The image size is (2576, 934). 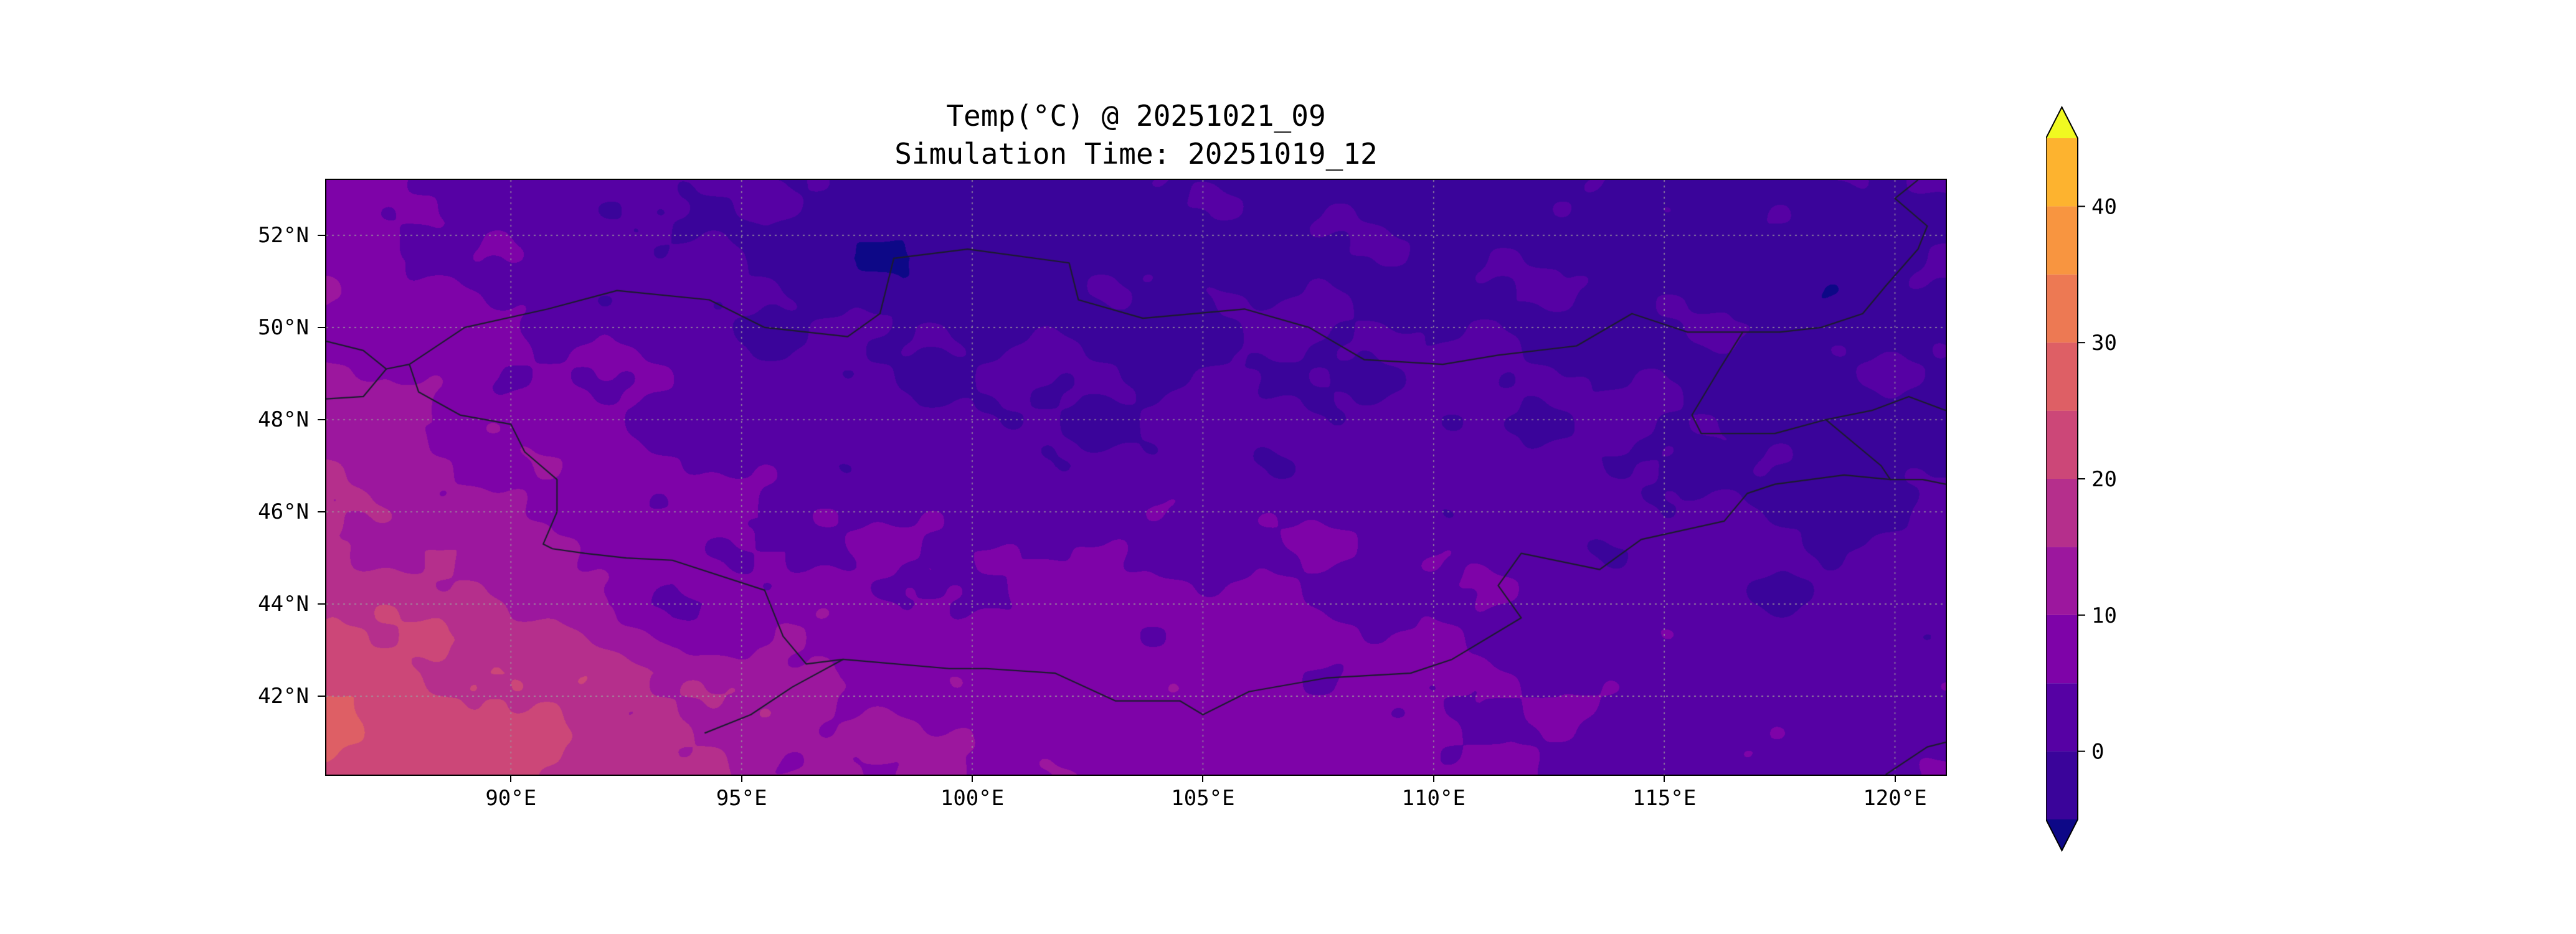 I want to click on y-tick-label: 48°N, so click(x=284, y=419).